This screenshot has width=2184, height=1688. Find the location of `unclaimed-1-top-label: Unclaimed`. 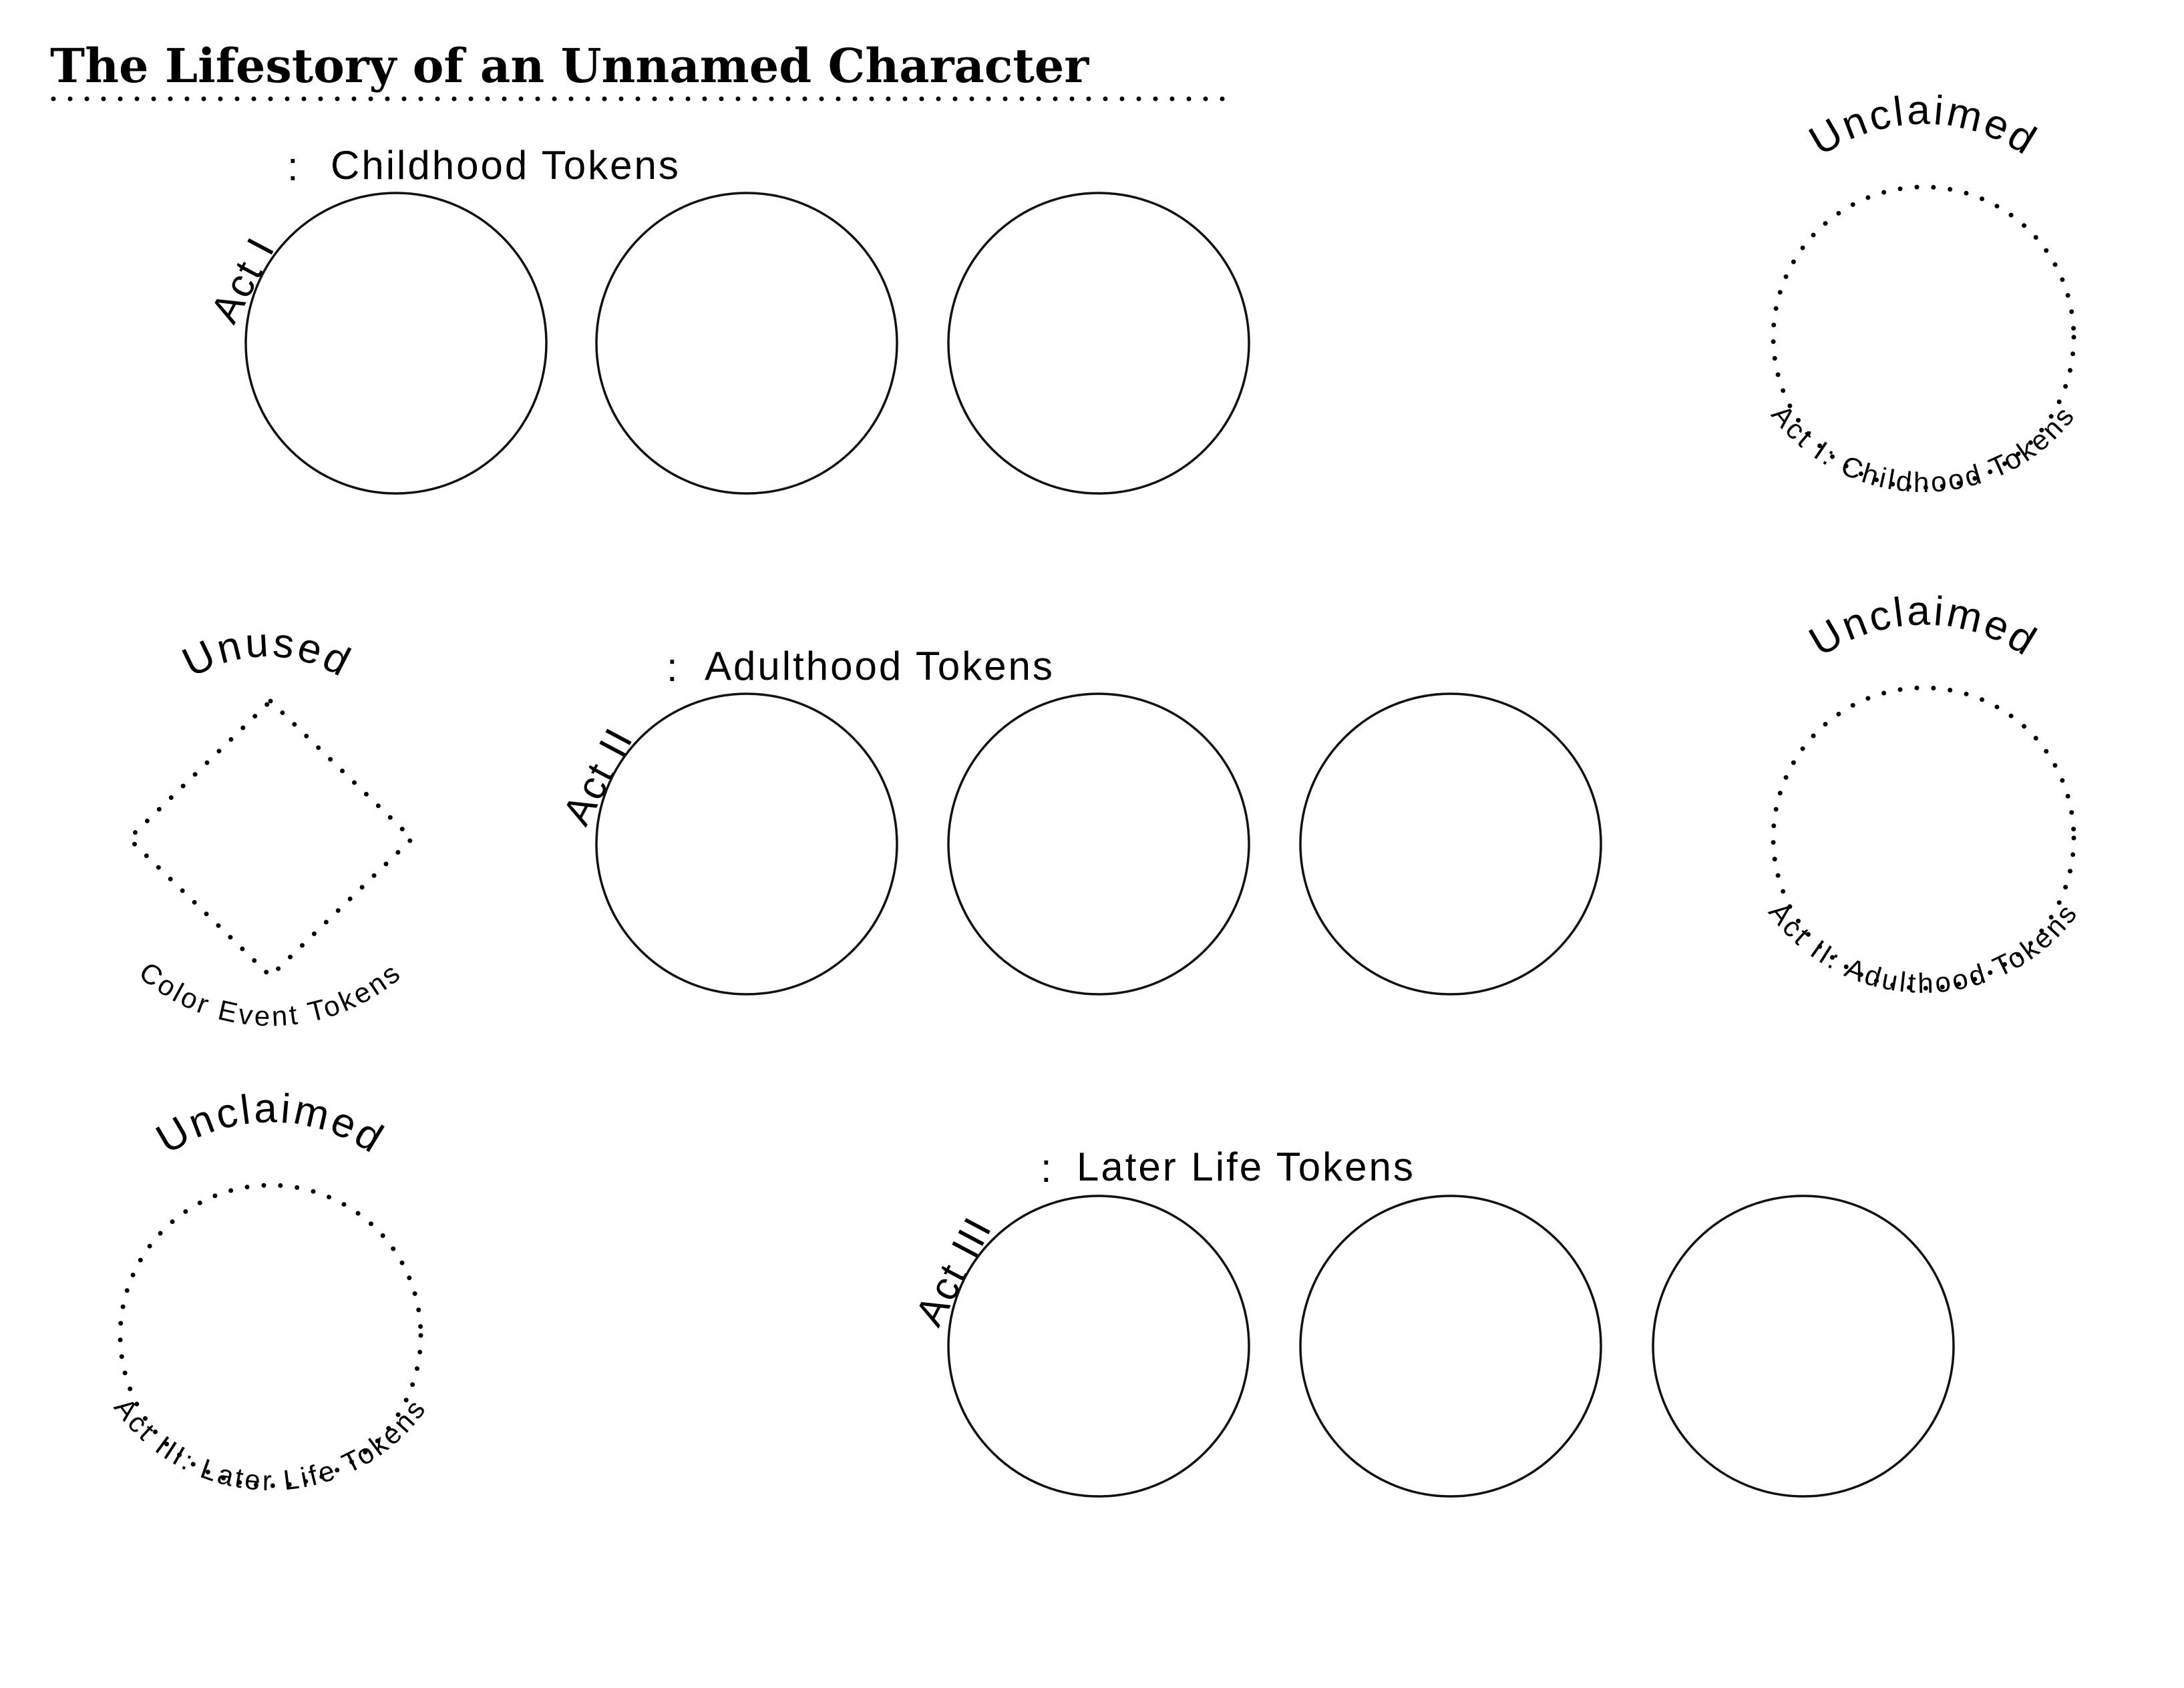

unclaimed-1-top-label: Unclaimed is located at coordinates (1924, 125).